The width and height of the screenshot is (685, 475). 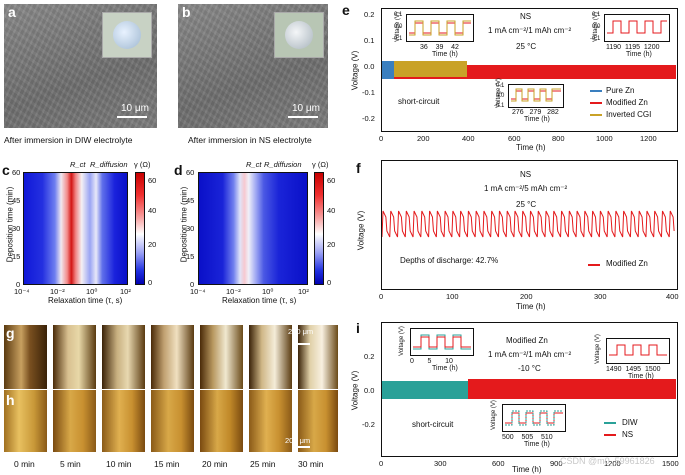 I want to click on xtick-d-3: 10⁰, so click(x=268, y=291).